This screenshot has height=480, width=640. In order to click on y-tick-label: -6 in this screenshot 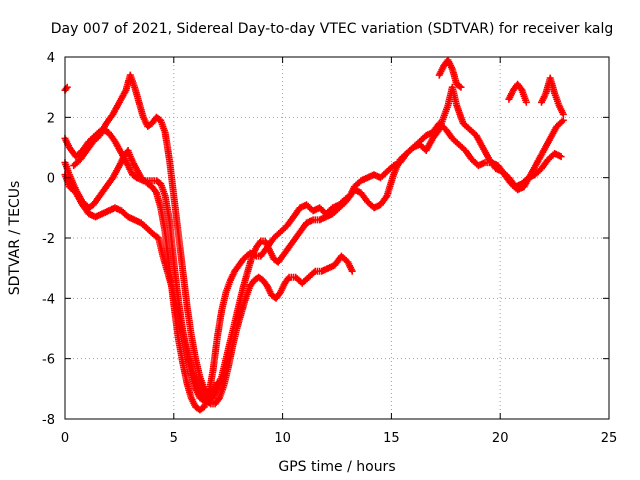, I will do `click(48, 360)`.